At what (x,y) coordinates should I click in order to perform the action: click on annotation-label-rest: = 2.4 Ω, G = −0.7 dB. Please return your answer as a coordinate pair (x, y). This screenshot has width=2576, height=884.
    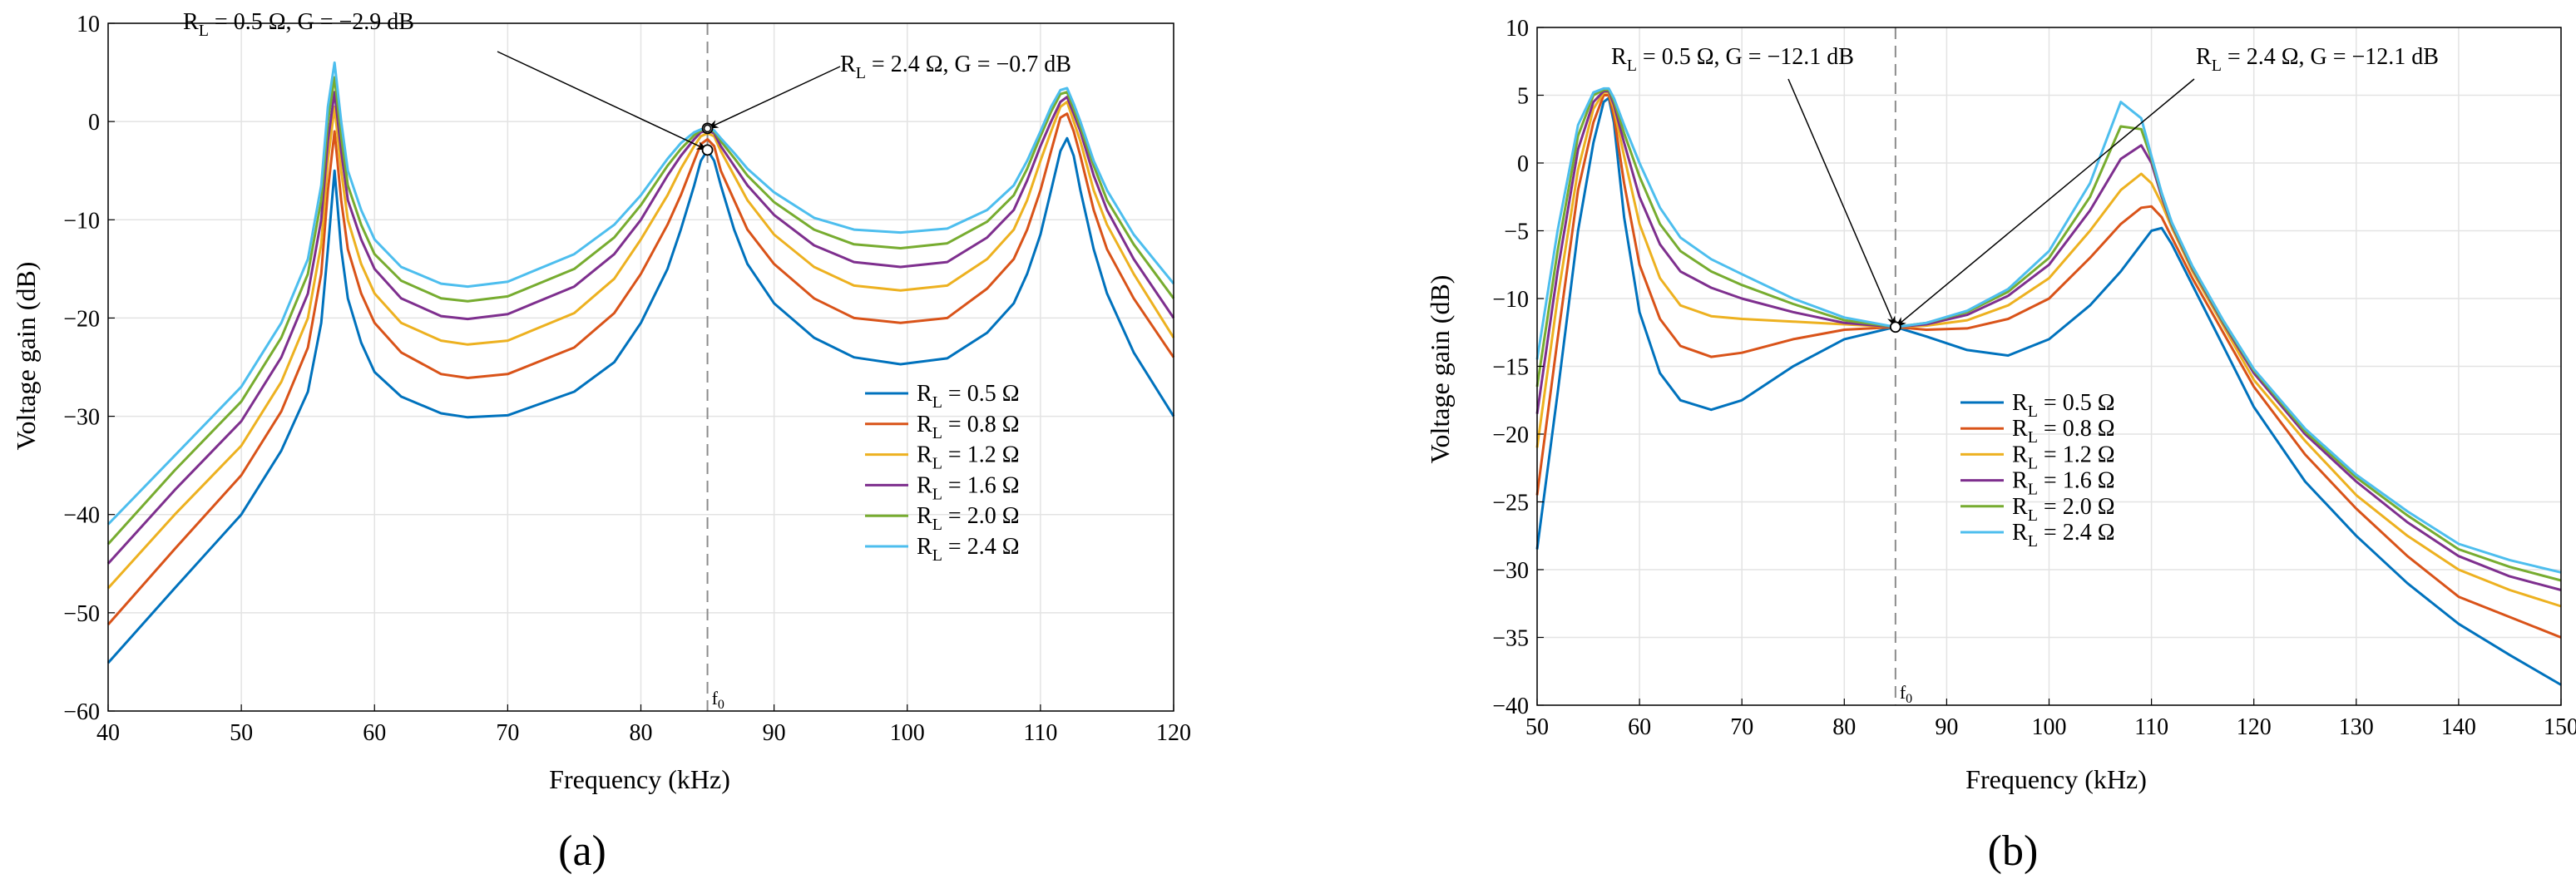
    Looking at the image, I should click on (968, 64).